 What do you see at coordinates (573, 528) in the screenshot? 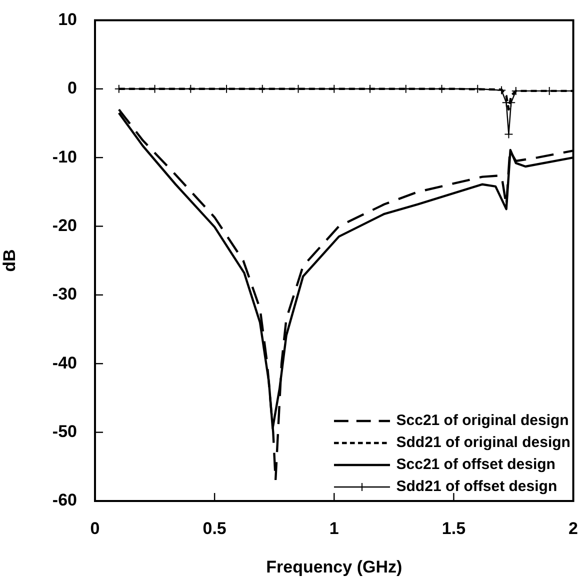
I see `x-tick-label: 2` at bounding box center [573, 528].